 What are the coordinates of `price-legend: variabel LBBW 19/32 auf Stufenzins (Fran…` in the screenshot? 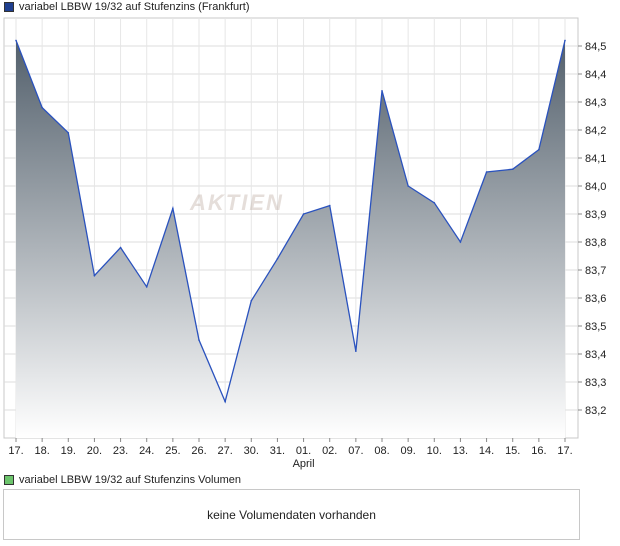 It's located at (127, 7).